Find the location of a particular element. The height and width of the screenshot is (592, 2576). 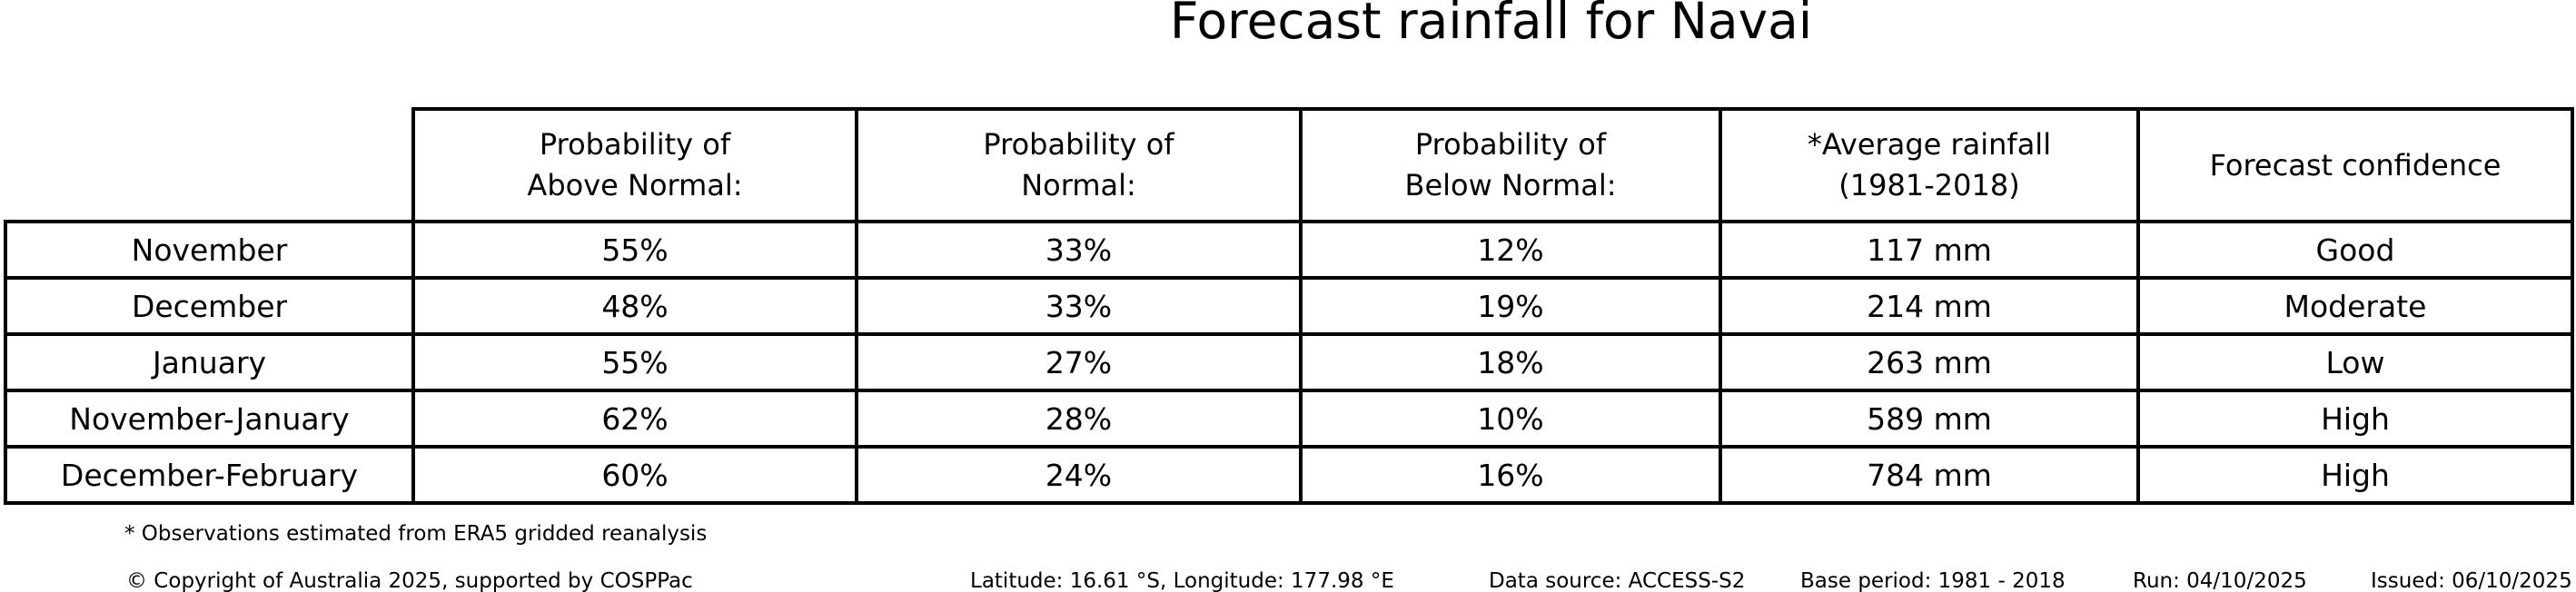

row-label: November is located at coordinates (209, 250).